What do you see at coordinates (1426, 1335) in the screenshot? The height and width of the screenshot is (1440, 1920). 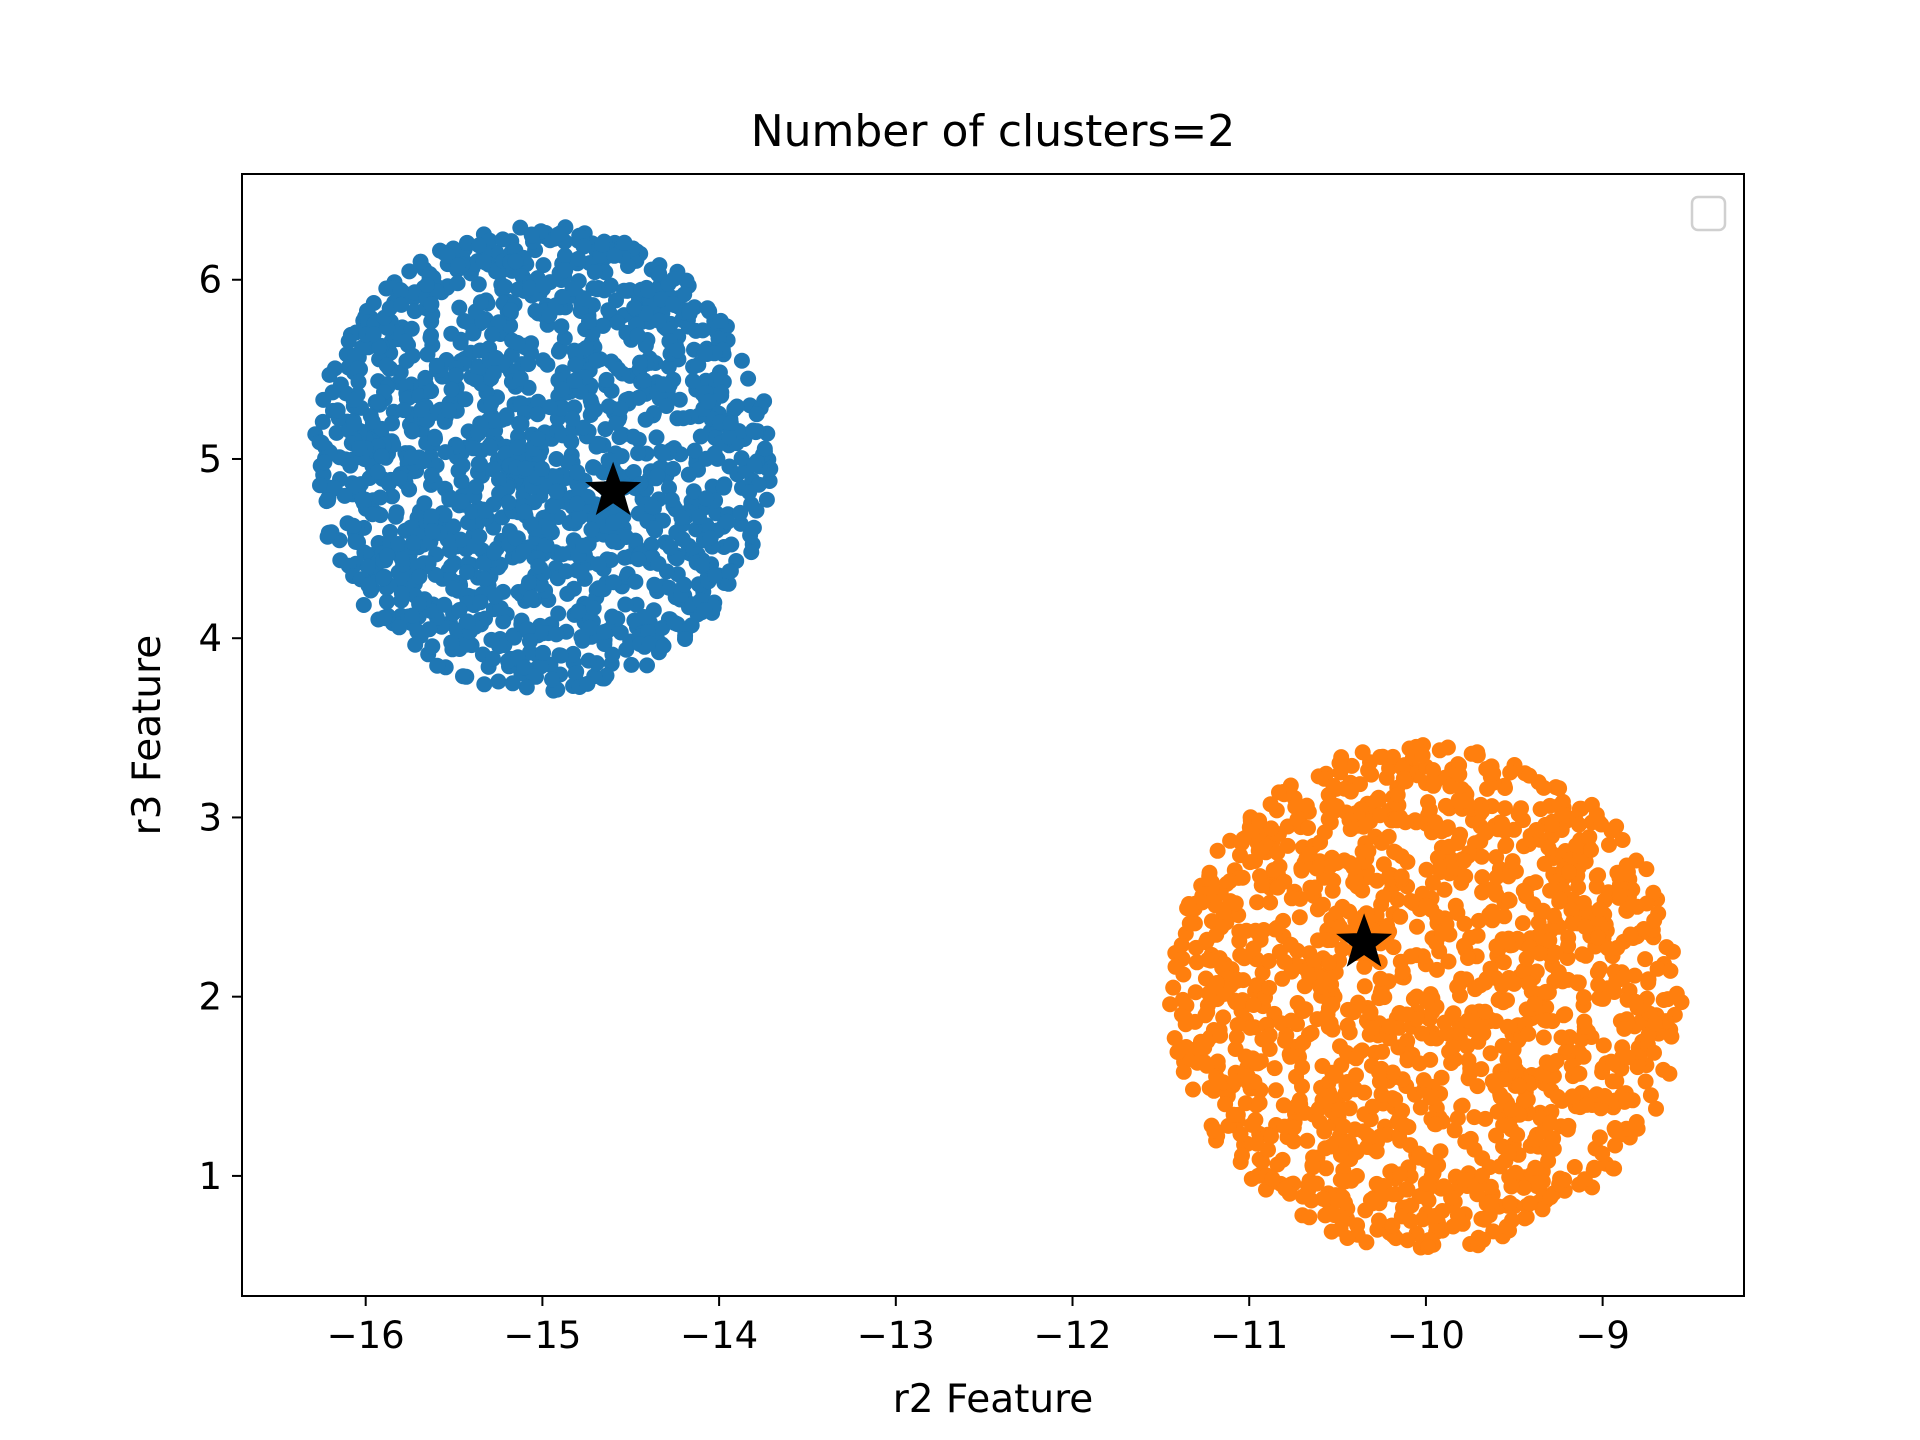 I see `x-tick-label: −10` at bounding box center [1426, 1335].